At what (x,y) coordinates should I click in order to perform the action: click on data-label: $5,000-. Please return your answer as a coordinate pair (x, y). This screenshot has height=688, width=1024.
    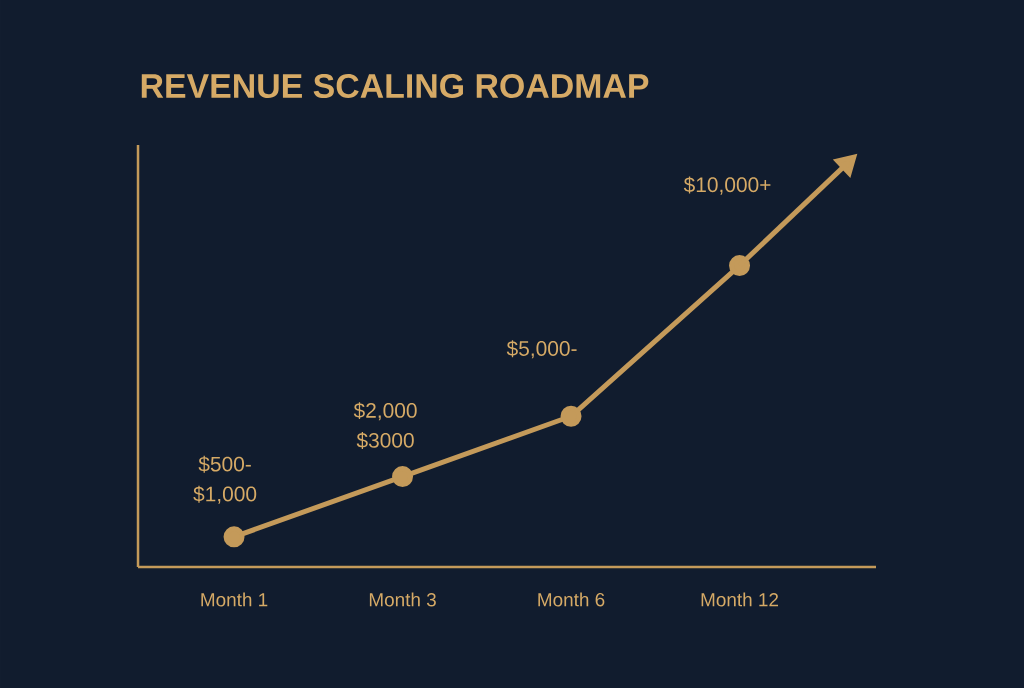
    Looking at the image, I should click on (541, 349).